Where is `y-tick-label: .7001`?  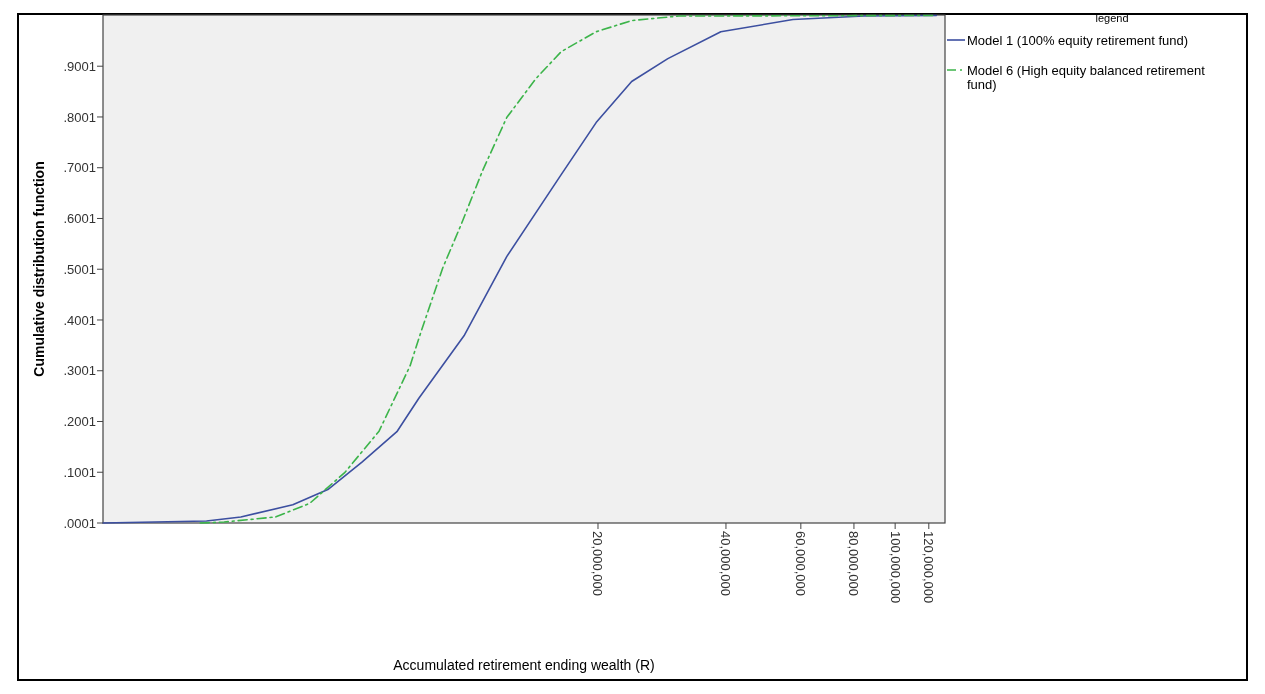 y-tick-label: .7001 is located at coordinates (79, 168).